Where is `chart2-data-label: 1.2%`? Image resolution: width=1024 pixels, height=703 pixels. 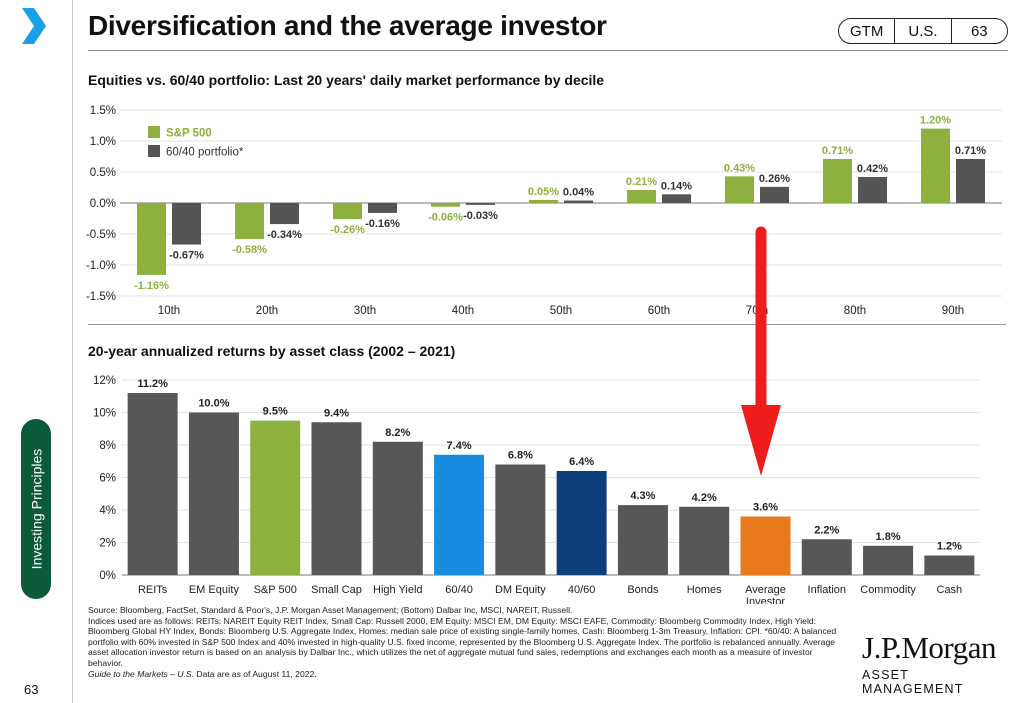
chart2-data-label: 1.2% is located at coordinates (949, 547).